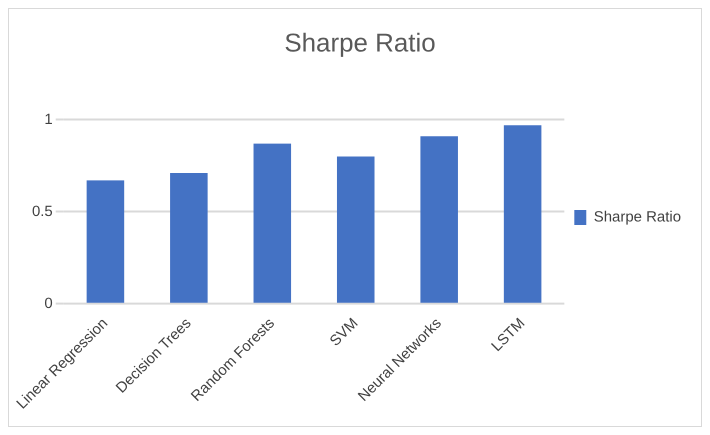  What do you see at coordinates (48, 303) in the screenshot?
I see `y-tick-label: 0` at bounding box center [48, 303].